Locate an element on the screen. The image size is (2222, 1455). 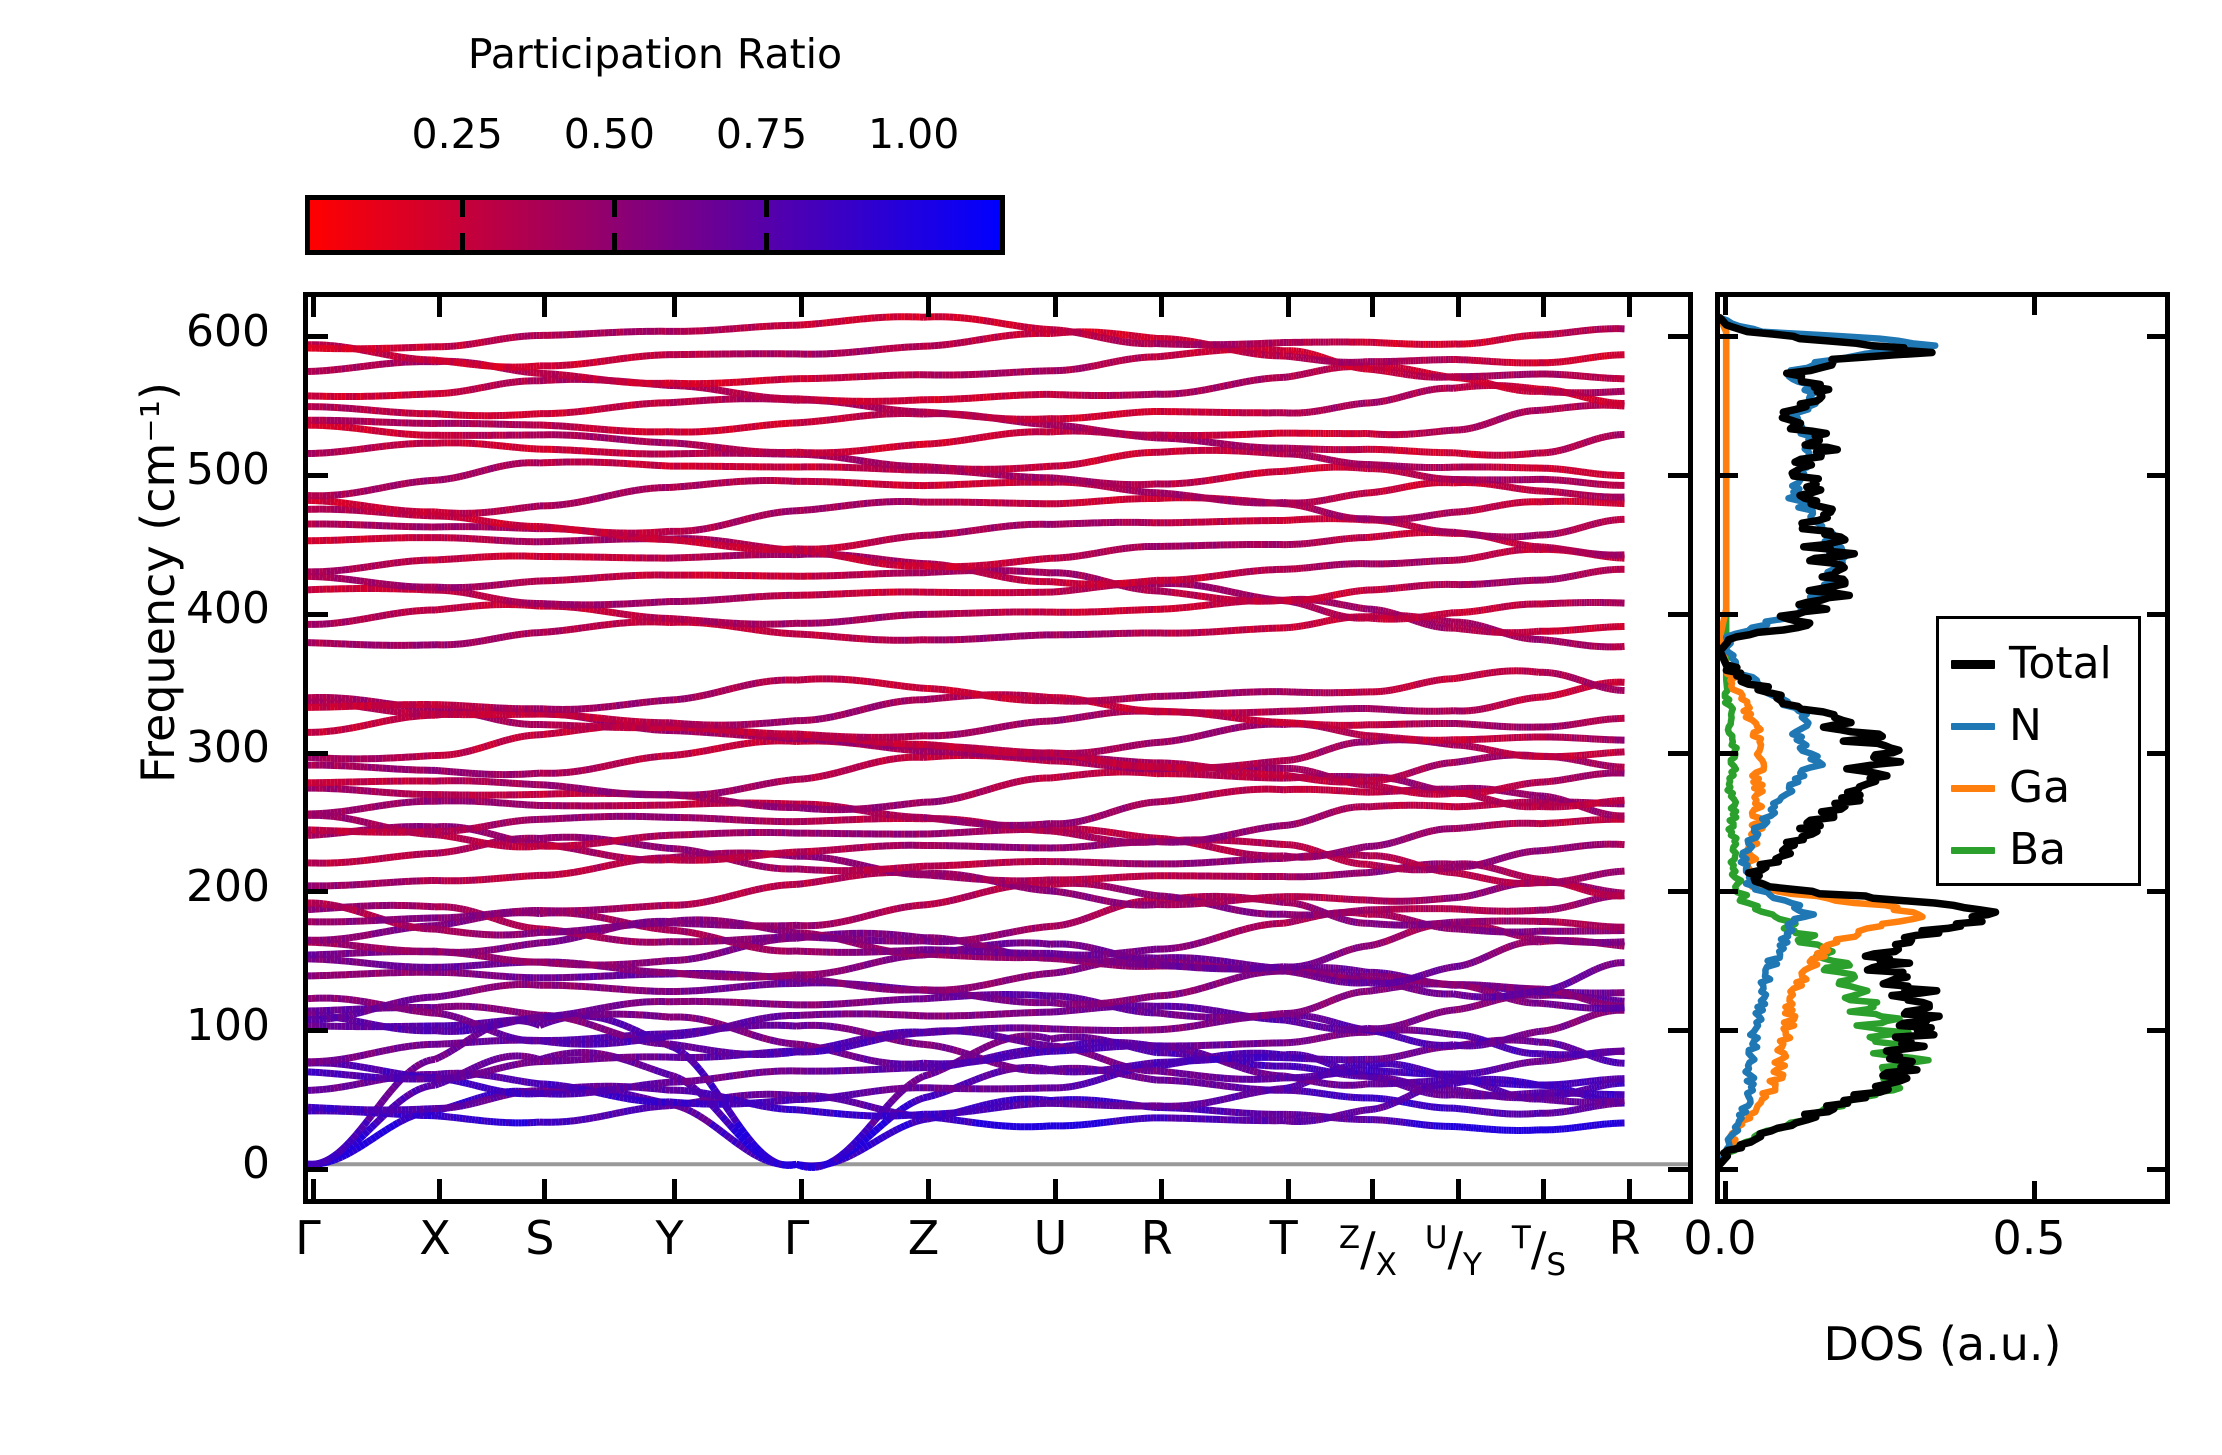
band-x-tick-label: Y is located at coordinates (669, 1238).